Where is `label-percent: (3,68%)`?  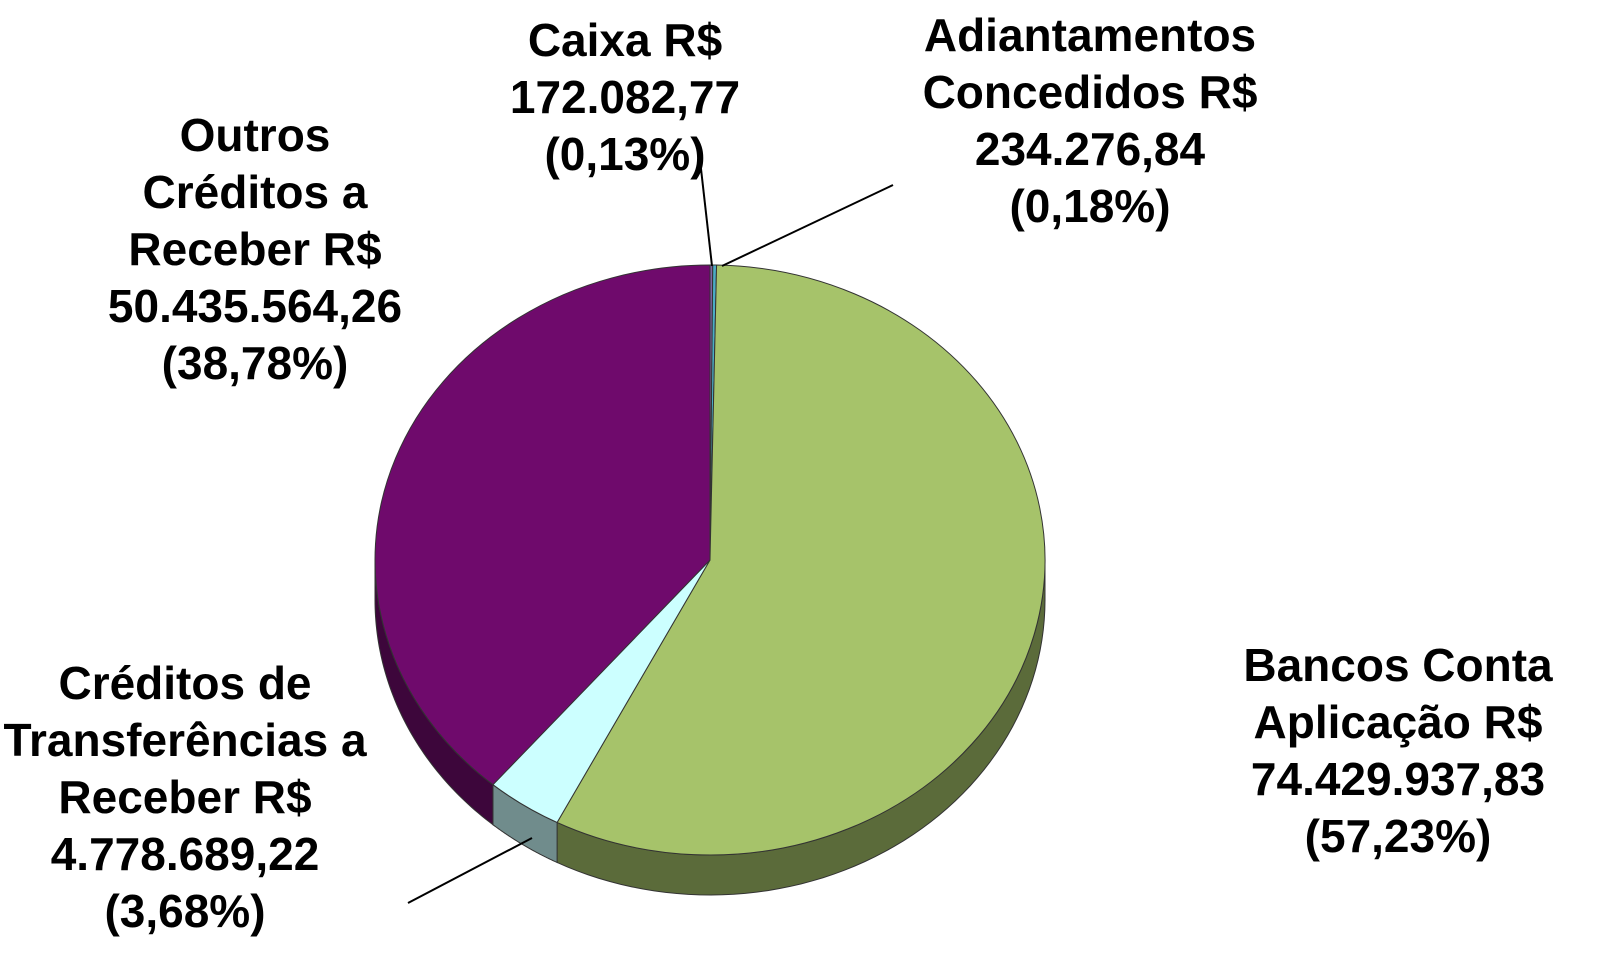
label-percent: (3,68%) is located at coordinates (185, 911).